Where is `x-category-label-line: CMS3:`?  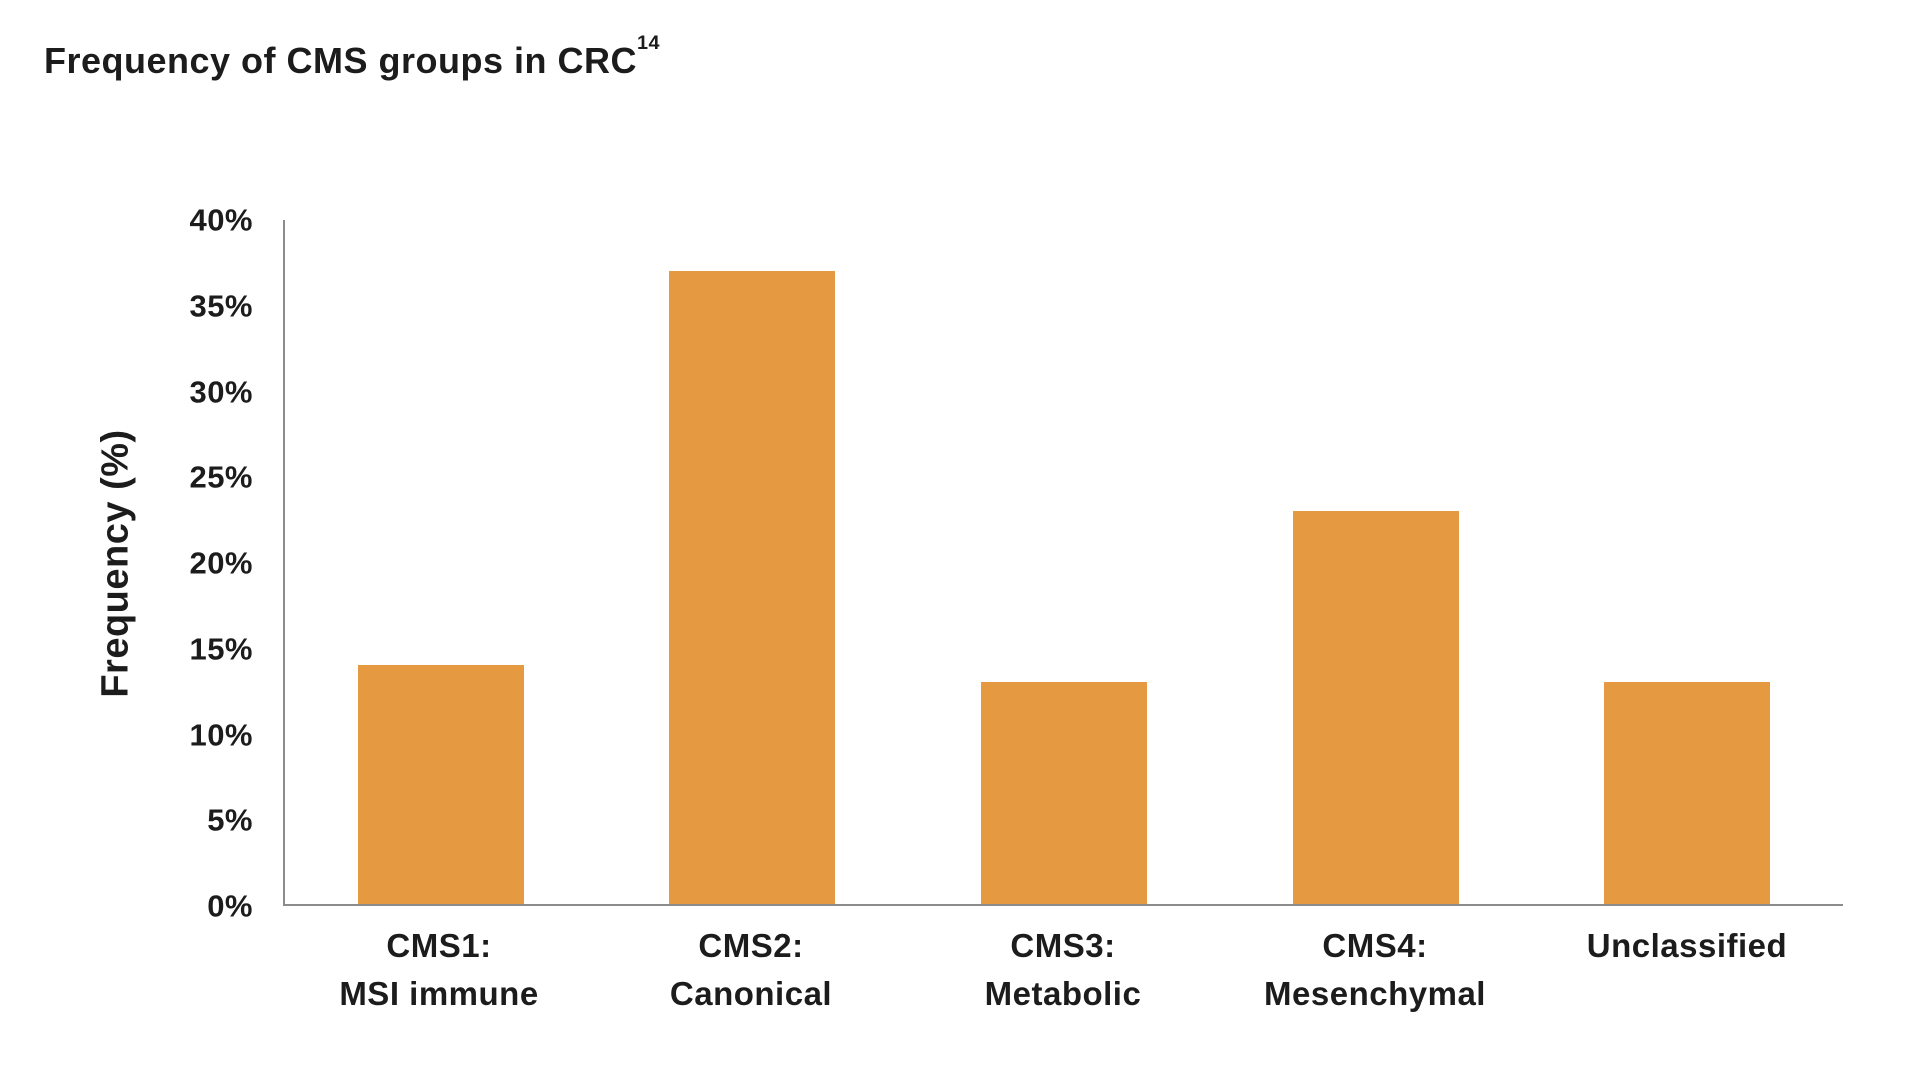 x-category-label-line: CMS3: is located at coordinates (1063, 945).